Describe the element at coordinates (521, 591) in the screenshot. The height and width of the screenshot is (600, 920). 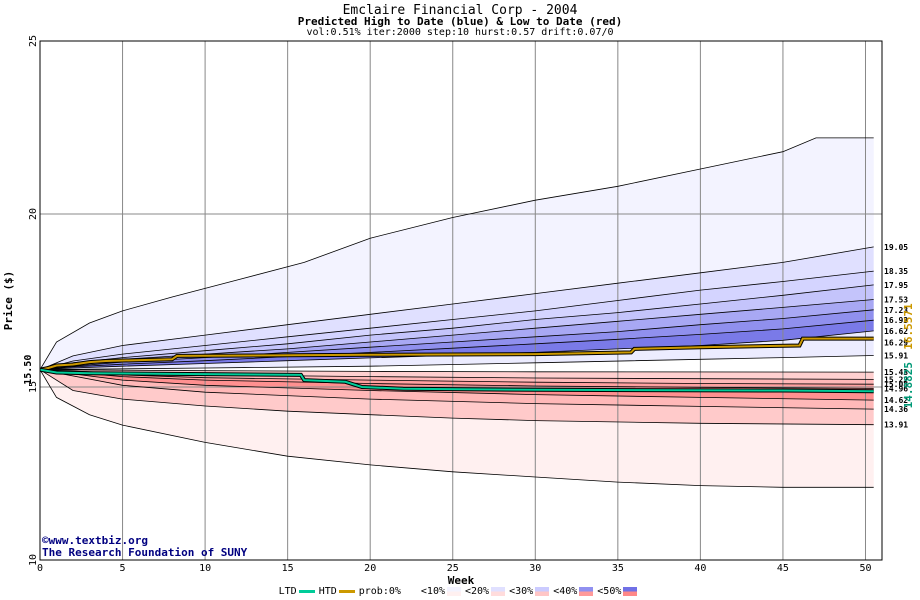
I see `legend-b30-label: <30%` at that location.